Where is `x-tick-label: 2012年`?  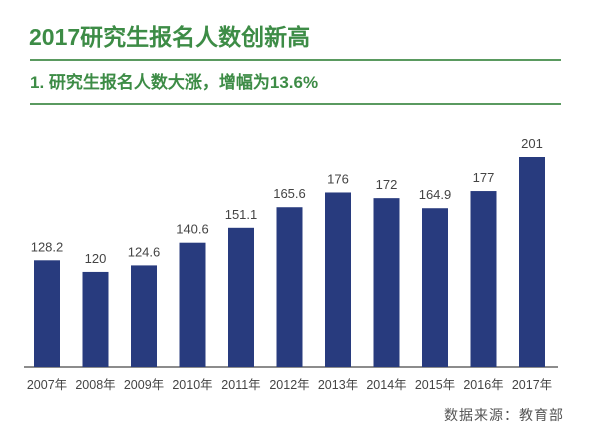 x-tick-label: 2012年 is located at coordinates (289, 385).